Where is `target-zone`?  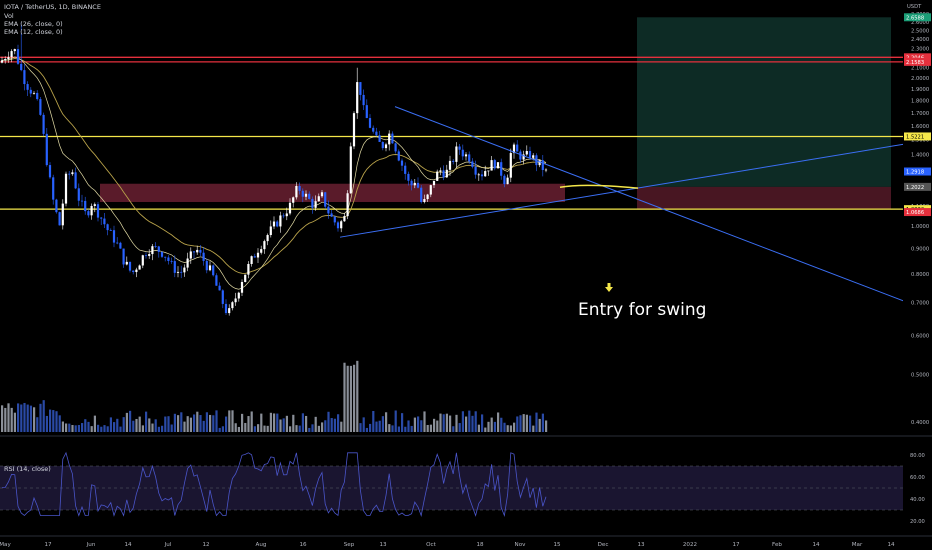
target-zone is located at coordinates (764, 102).